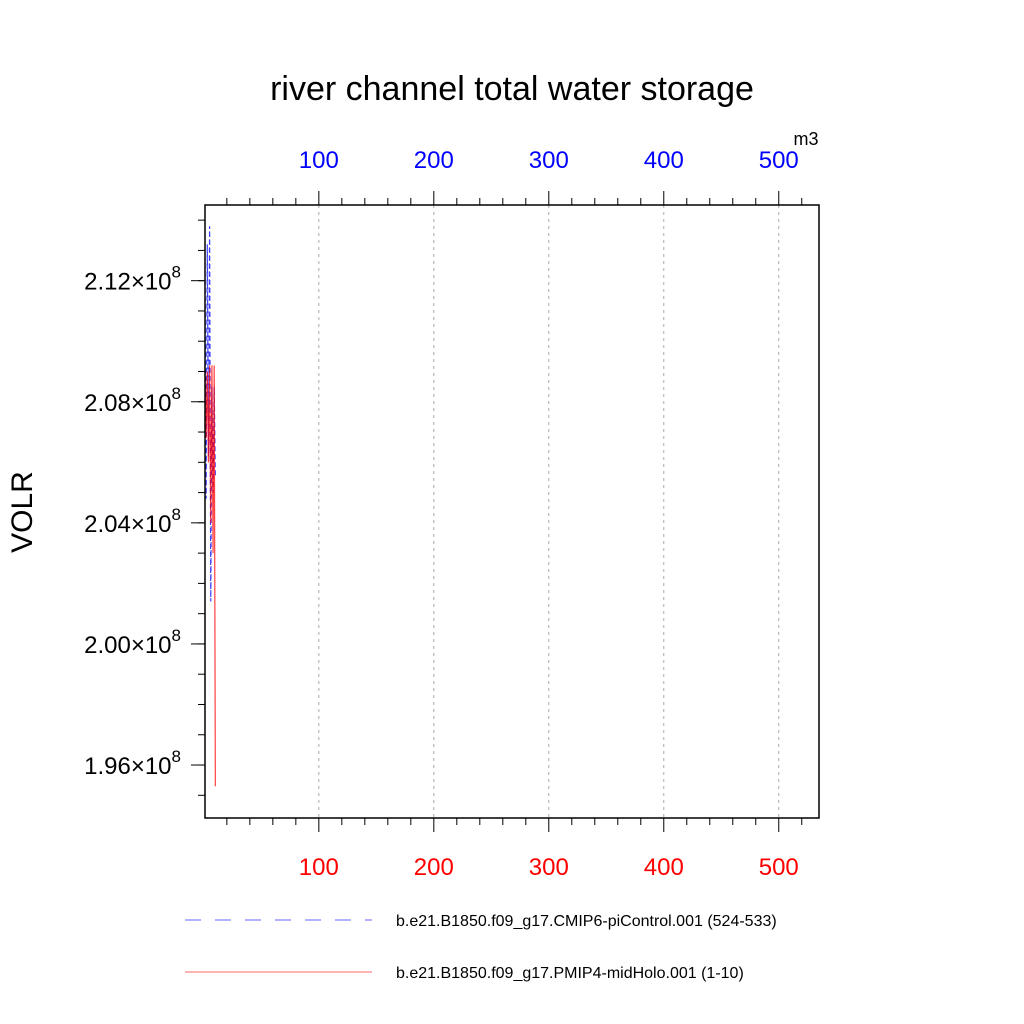  Describe the element at coordinates (319, 867) in the screenshot. I see `x-tick-label-bottom: 100` at that location.